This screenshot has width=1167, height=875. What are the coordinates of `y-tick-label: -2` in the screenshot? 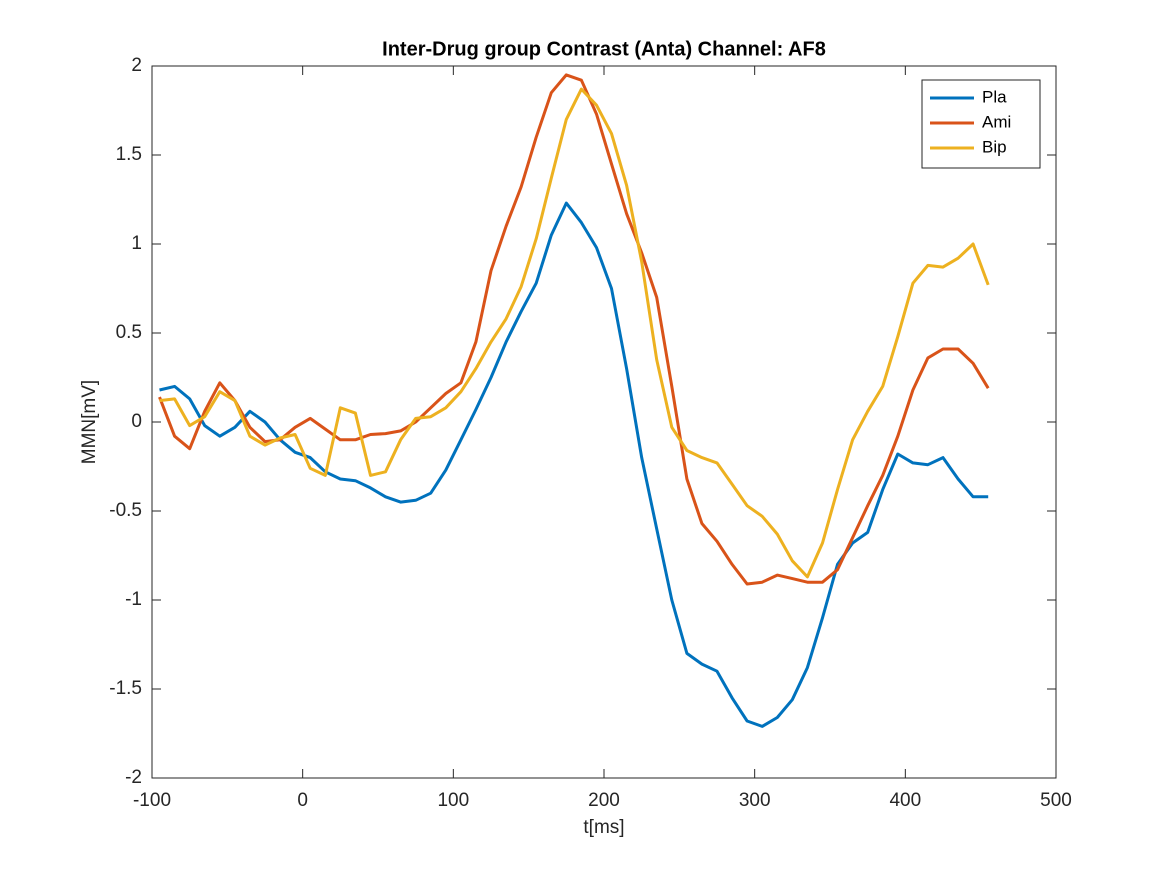 It's located at (133, 777).